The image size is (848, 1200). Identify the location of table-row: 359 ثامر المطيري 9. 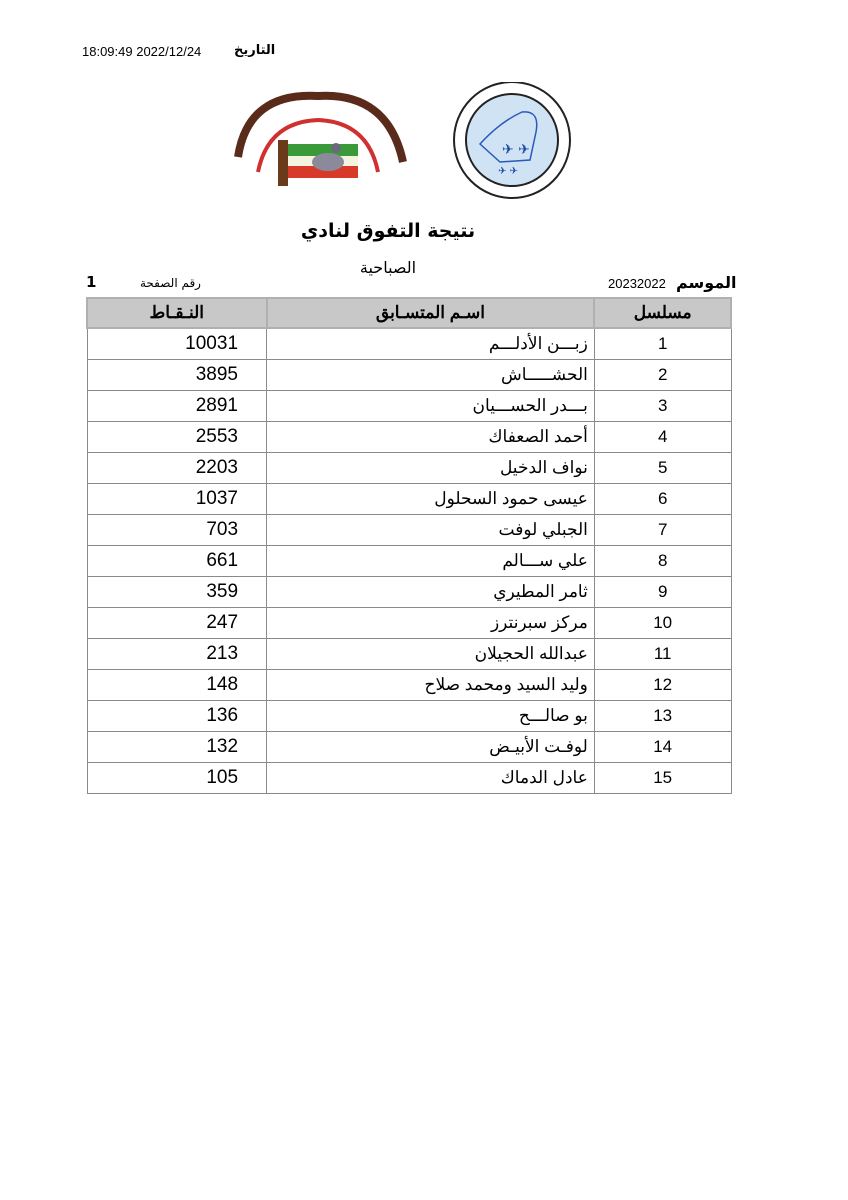
(409, 592).